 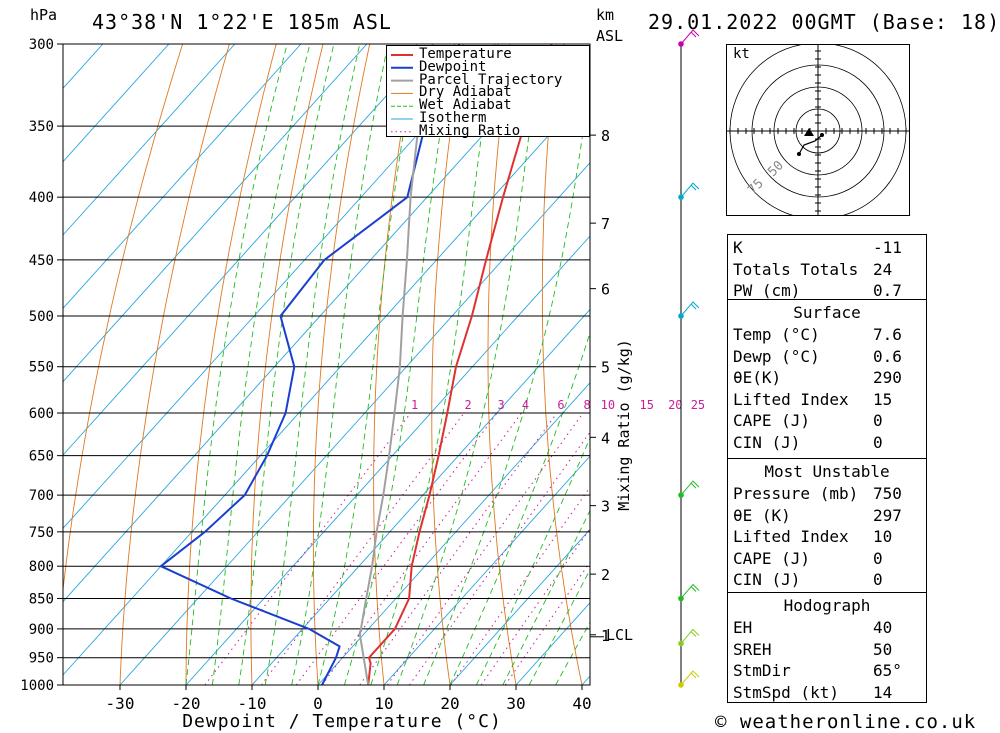 I want to click on index-value: 0, so click(x=878, y=558).